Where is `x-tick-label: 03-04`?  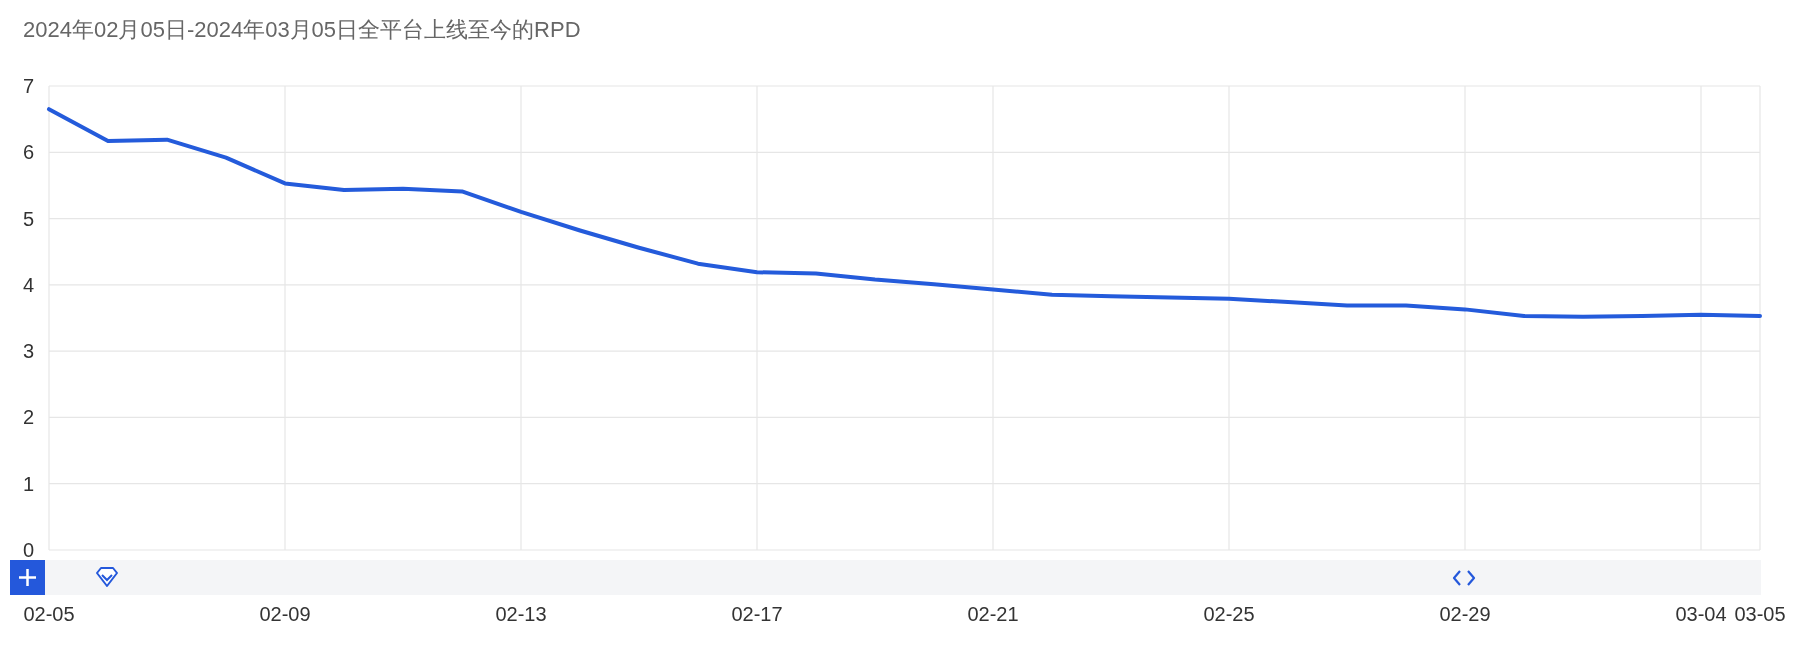 x-tick-label: 03-04 is located at coordinates (1701, 614).